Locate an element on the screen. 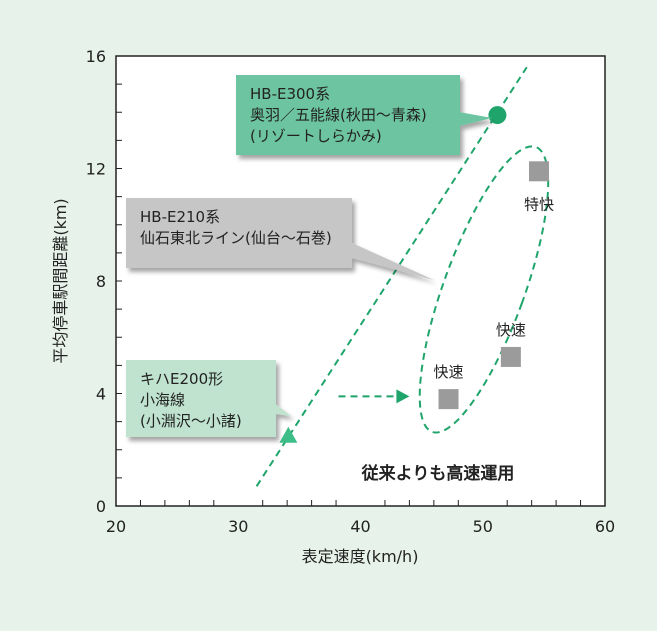  callout-text: (小淵沢～小諸) is located at coordinates (191, 421).